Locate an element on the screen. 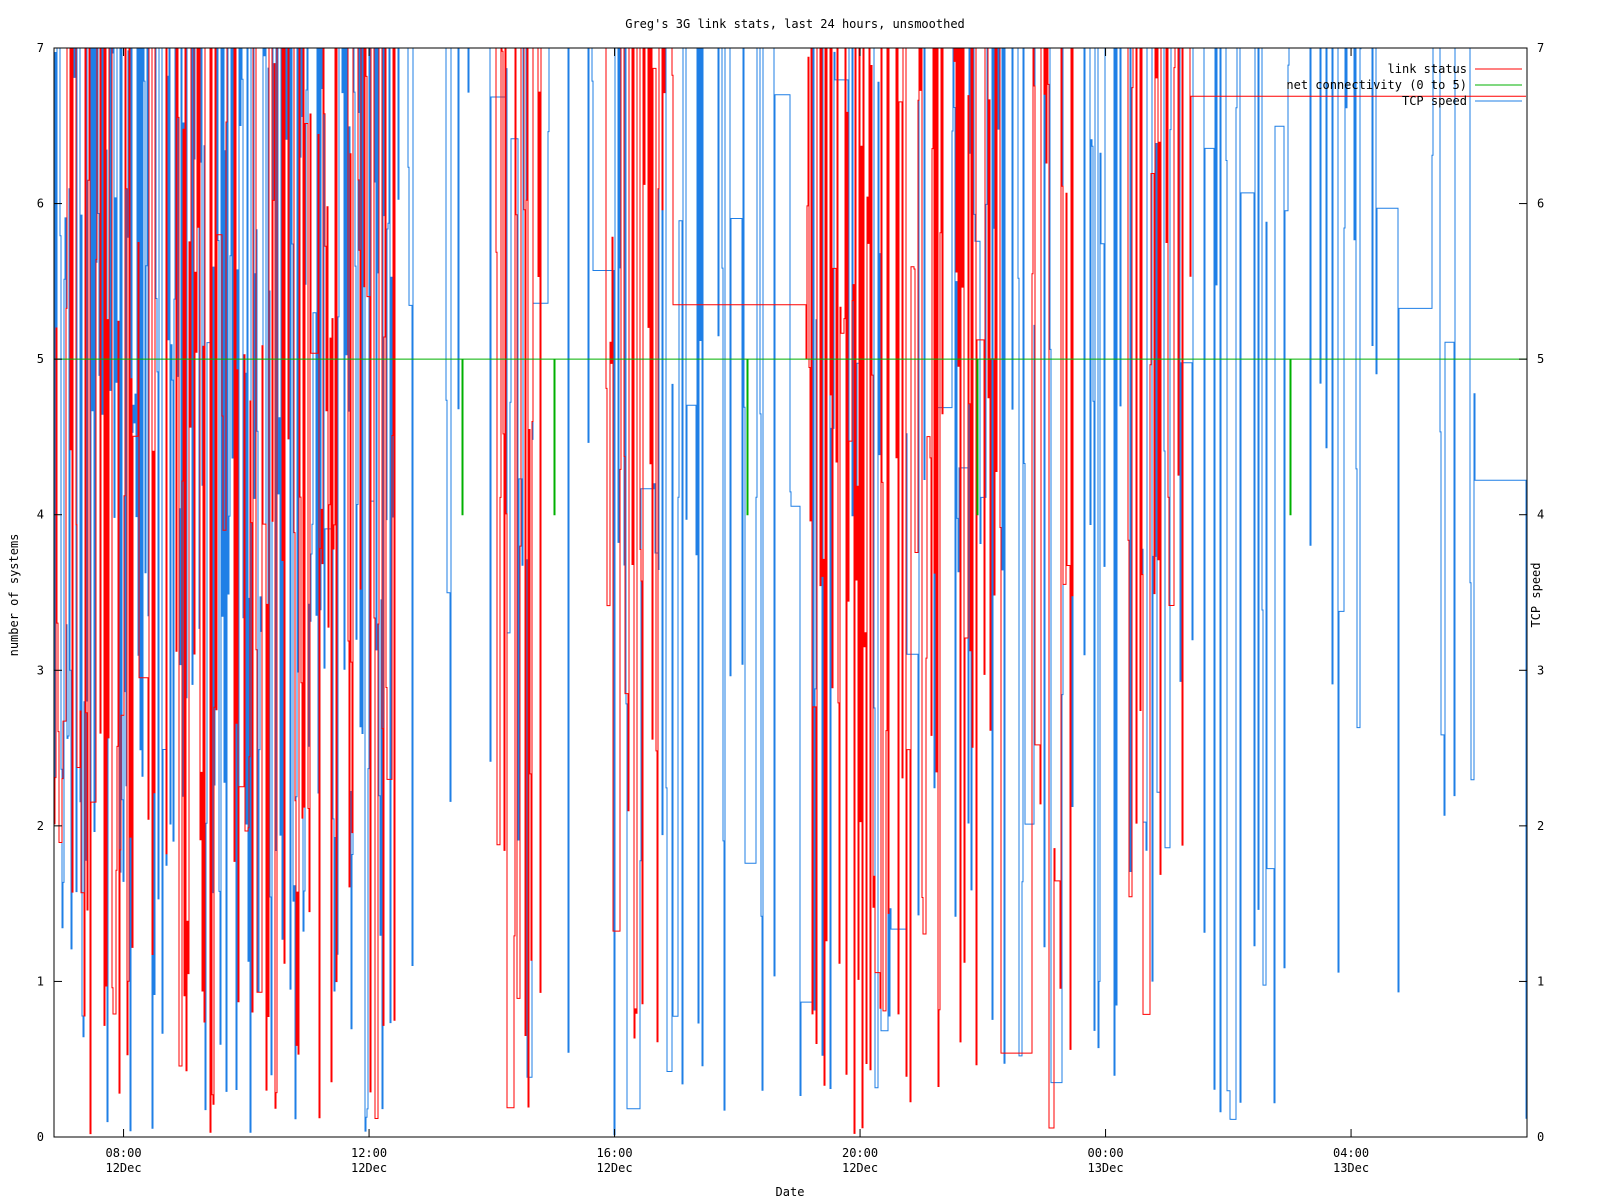 This screenshot has width=1600, height=1200. x-tick-label-time: 20:00 is located at coordinates (860, 1153).